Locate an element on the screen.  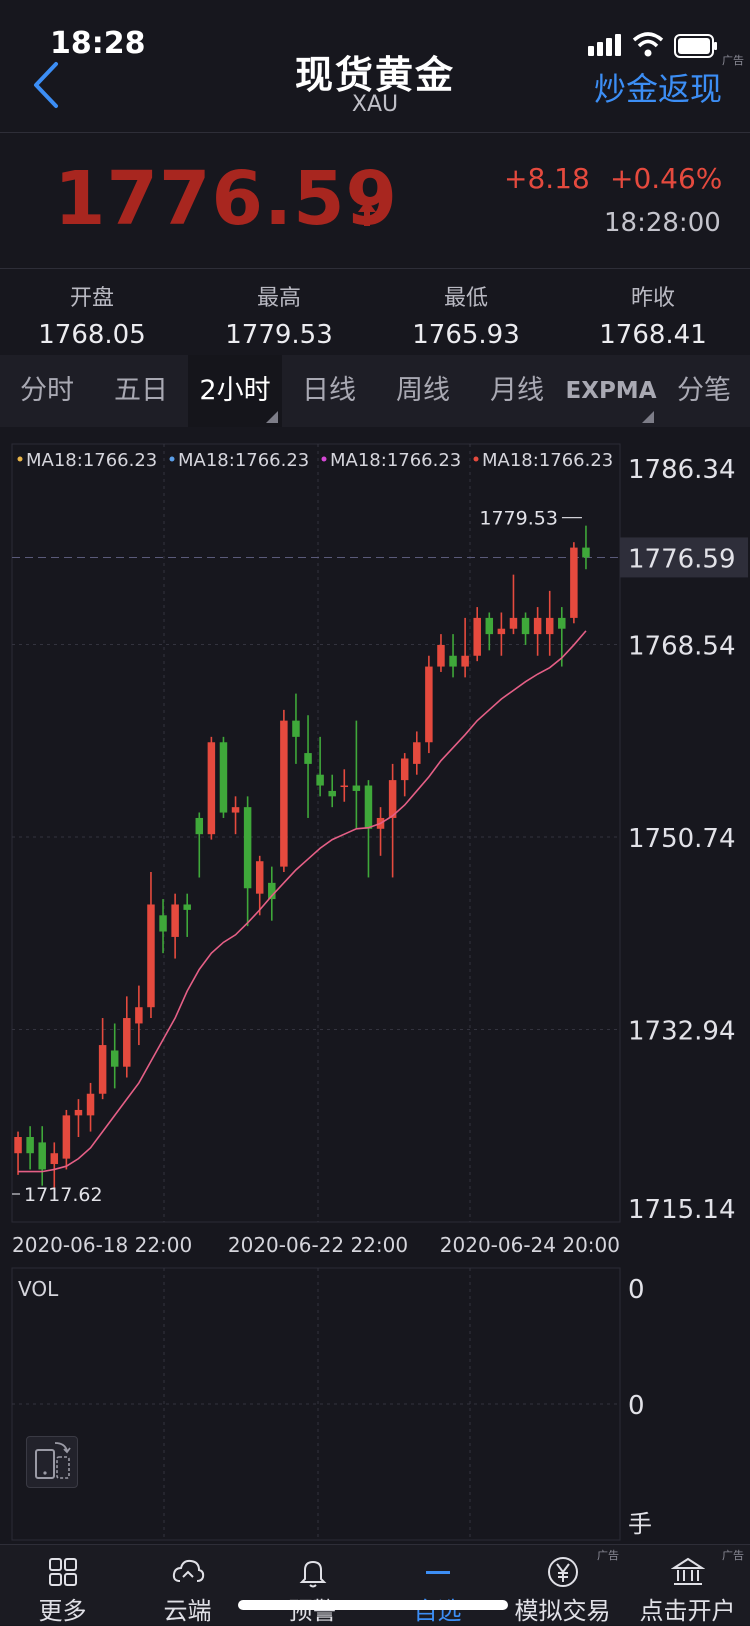
x-tick-label: 2020-06-18 22:00 is located at coordinates (102, 1244).